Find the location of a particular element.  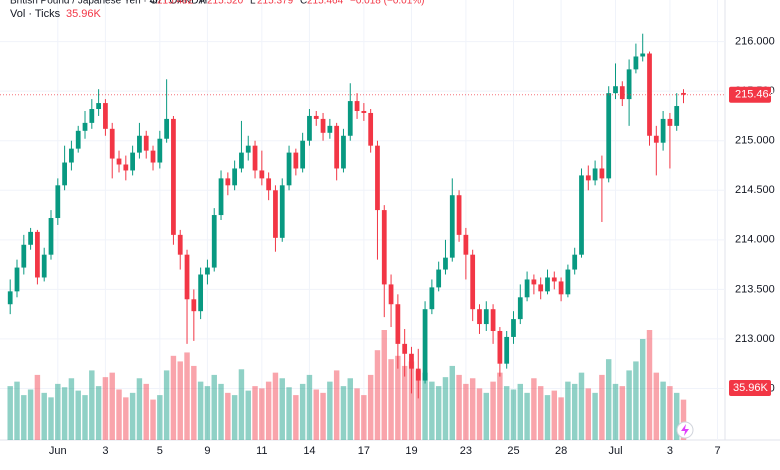

ohlc-value: 215.464 is located at coordinates (325, 3).